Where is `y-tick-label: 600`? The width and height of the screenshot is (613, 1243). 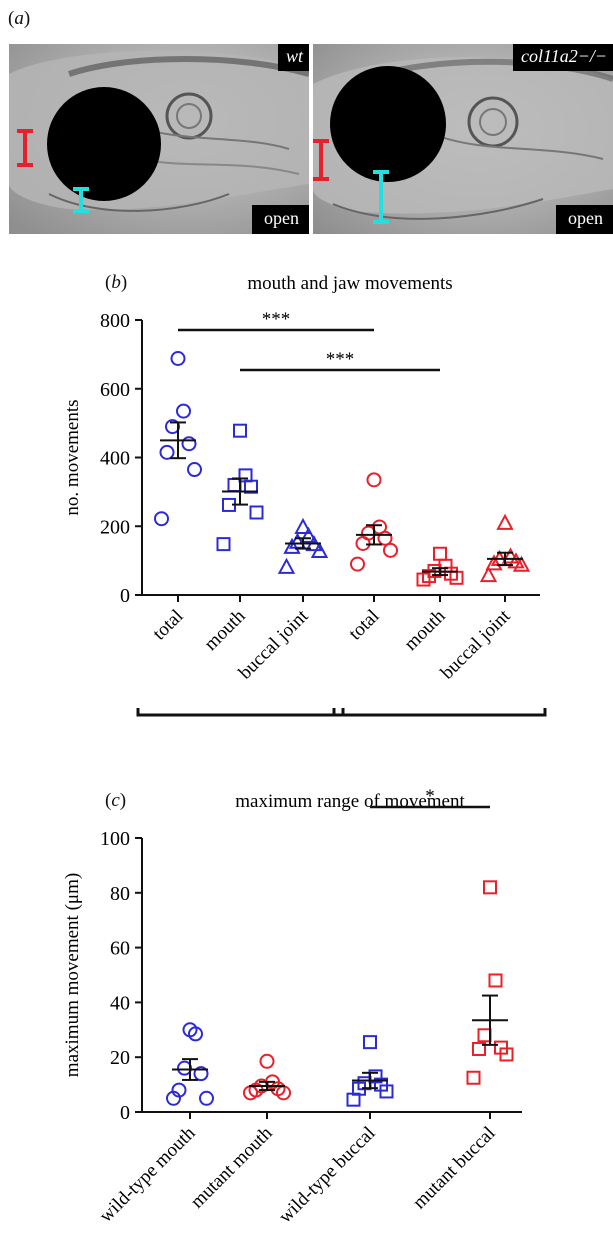 y-tick-label: 600 is located at coordinates (115, 390).